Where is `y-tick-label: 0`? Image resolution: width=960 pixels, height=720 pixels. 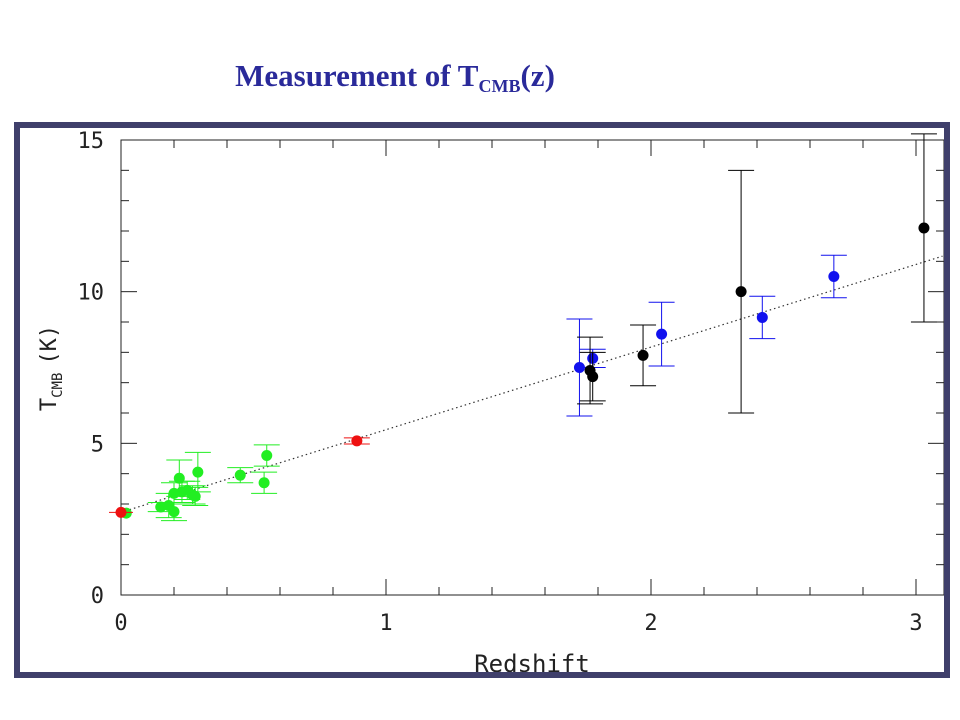
y-tick-label: 0 is located at coordinates (97, 596).